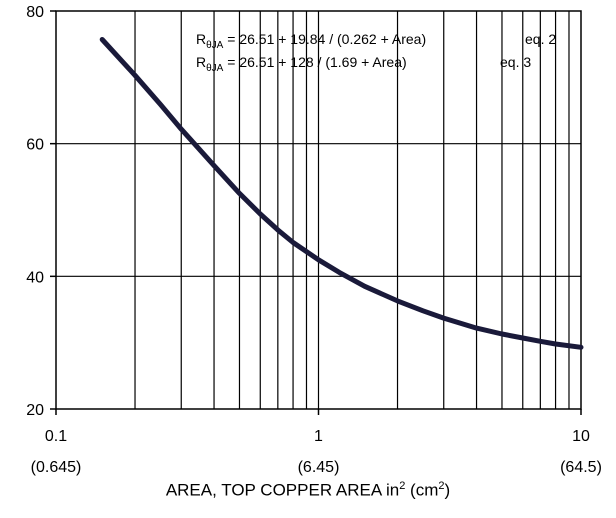 This screenshot has height=518, width=616. What do you see at coordinates (324, 39) in the screenshot?
I see `annotation-formula: = 26.51 + 19.84 / (0.262 + Area)` at bounding box center [324, 39].